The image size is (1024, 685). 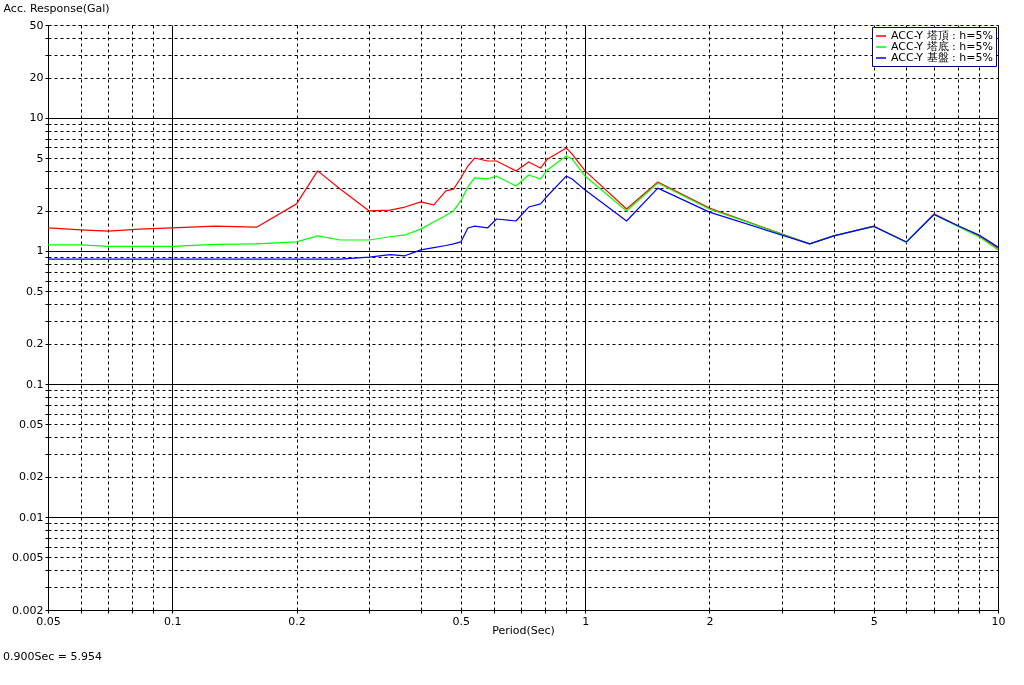 What do you see at coordinates (31, 424) in the screenshot?
I see `y-tick-label: 0.05` at bounding box center [31, 424].